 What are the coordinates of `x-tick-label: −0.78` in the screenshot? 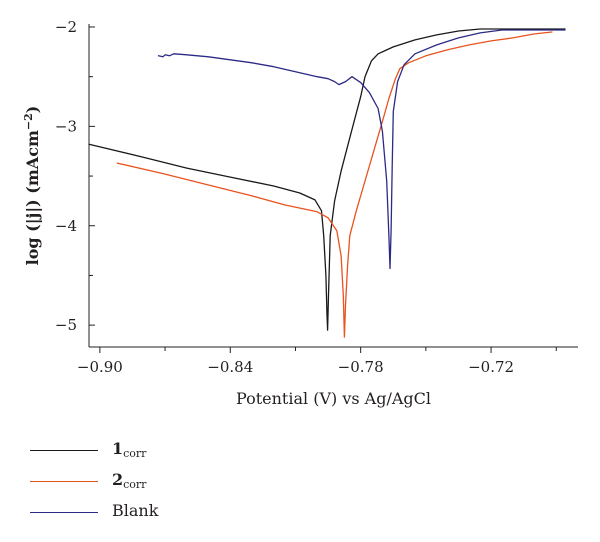 It's located at (361, 367).